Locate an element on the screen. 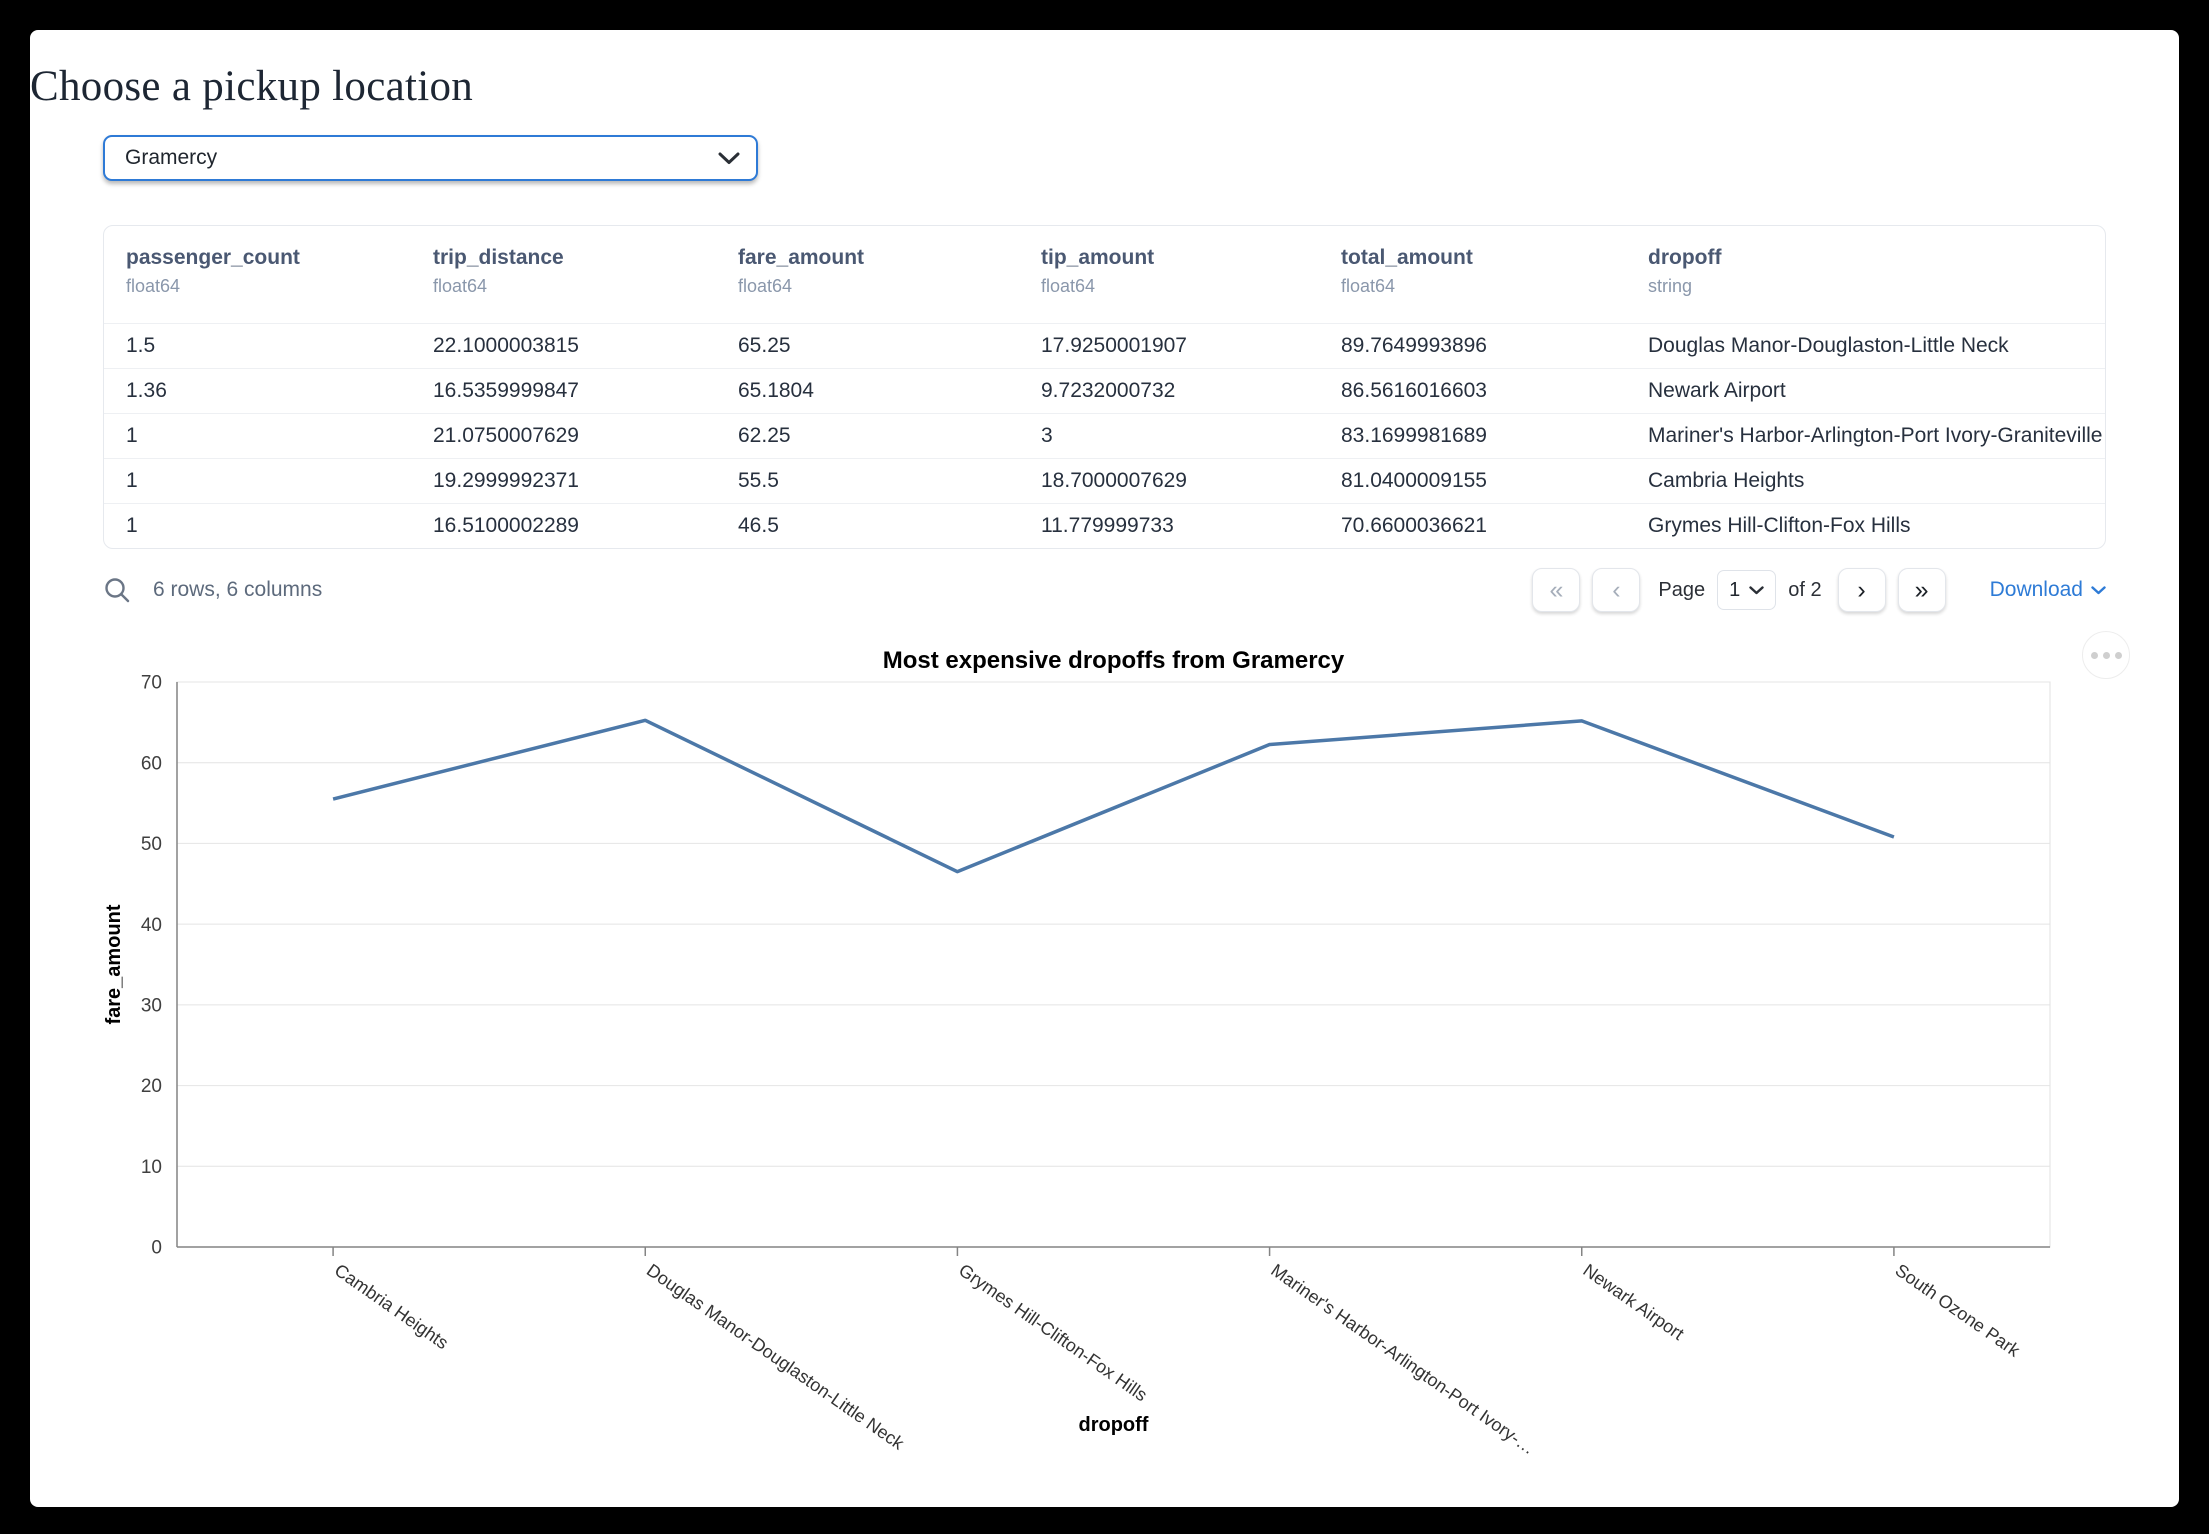 This screenshot has height=1534, width=2209. prev-page-icon: ‹ is located at coordinates (1616, 589).